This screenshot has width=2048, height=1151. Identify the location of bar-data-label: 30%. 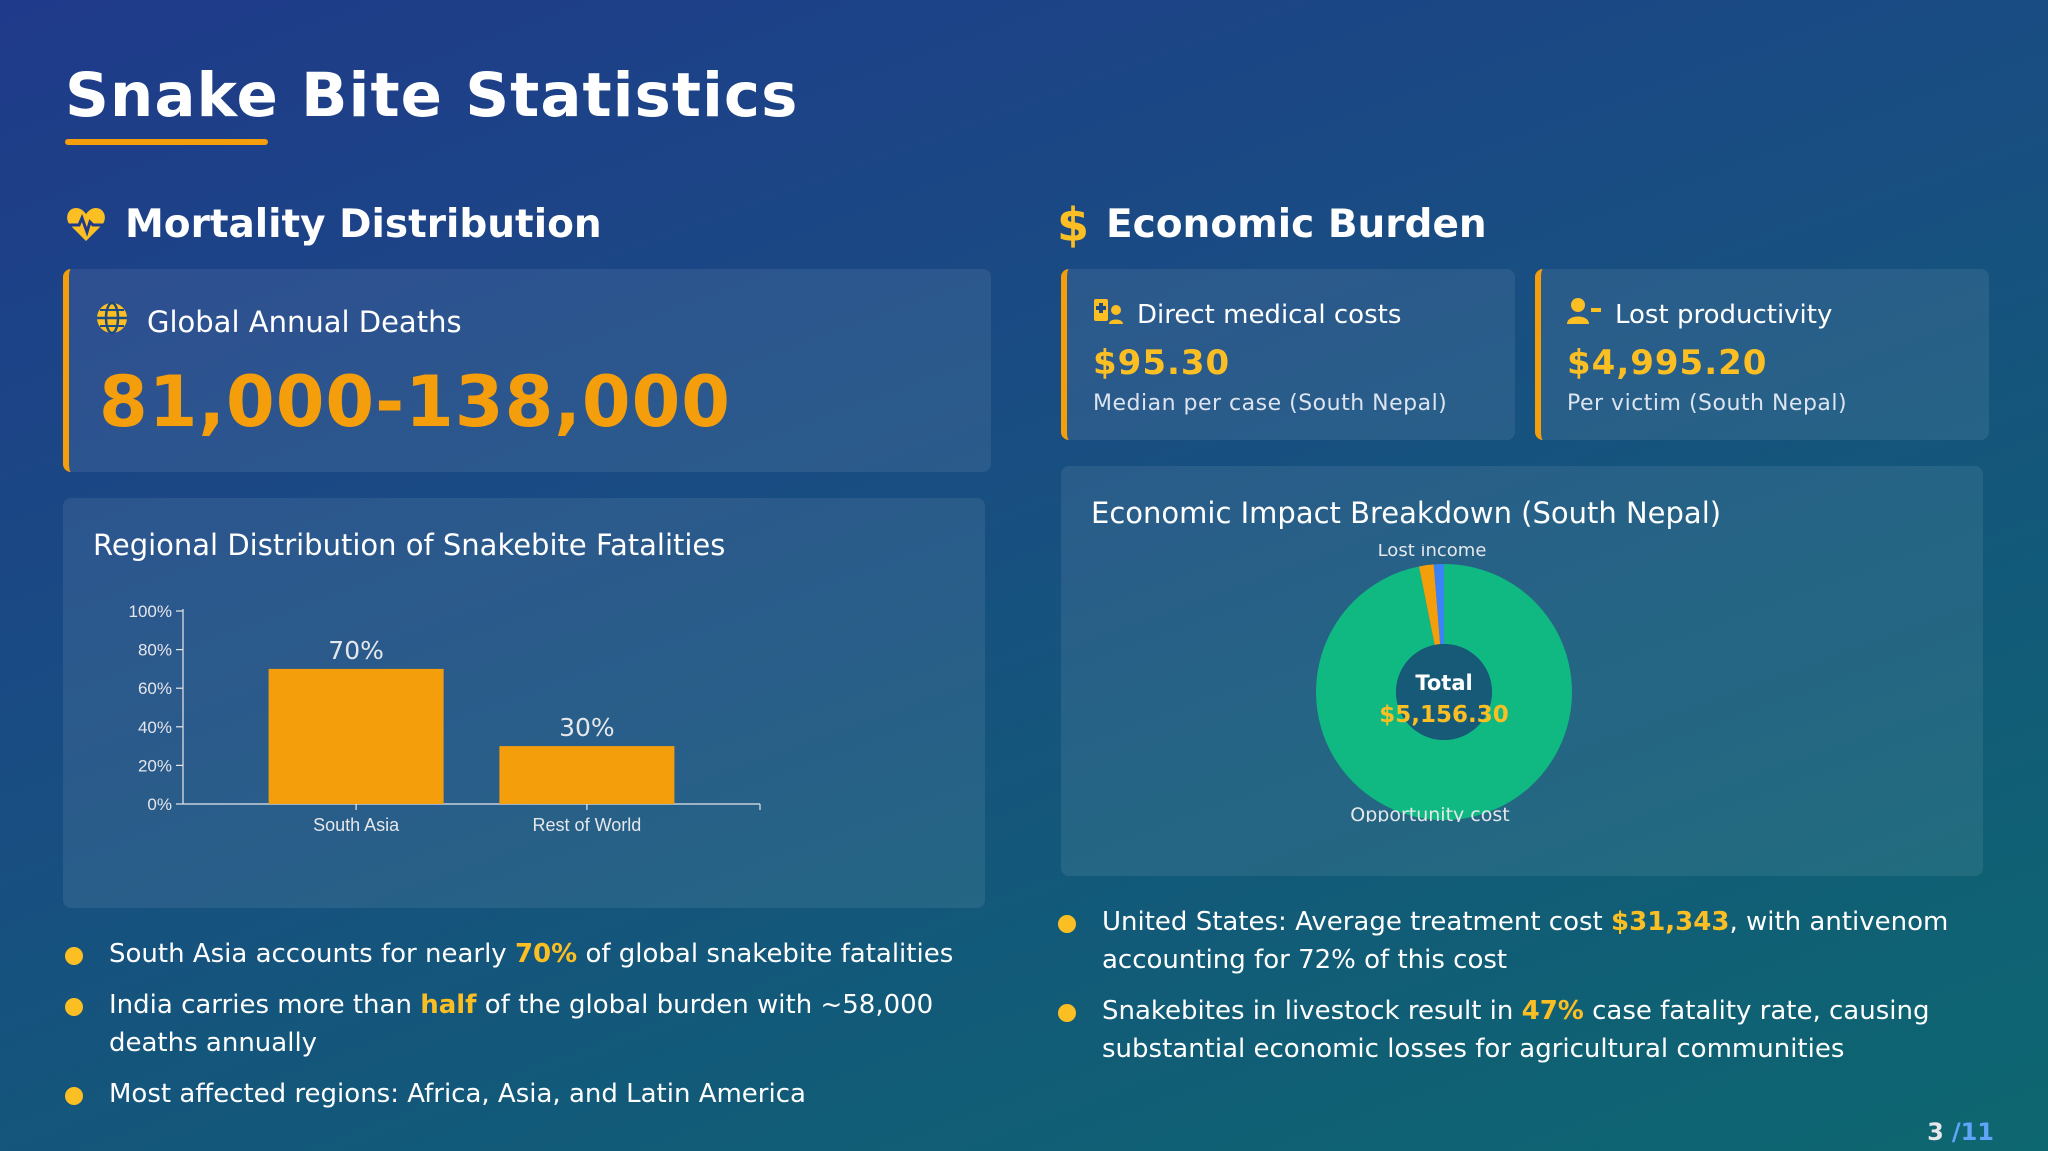
(587, 727).